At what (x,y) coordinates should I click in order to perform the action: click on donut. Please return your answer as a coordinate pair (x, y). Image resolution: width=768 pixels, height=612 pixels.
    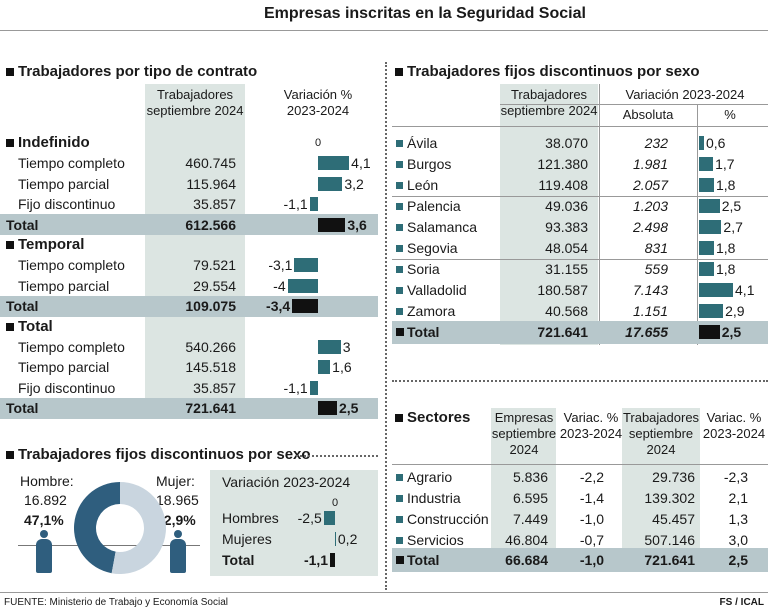
    Looking at the image, I should click on (120, 528).